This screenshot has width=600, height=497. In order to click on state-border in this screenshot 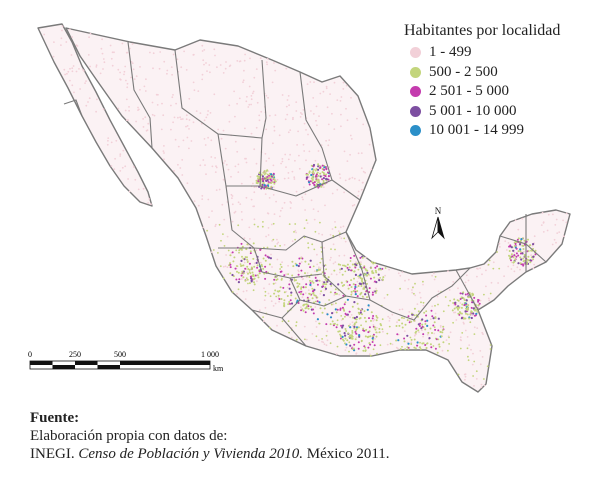, I will do `click(270, 263)`.